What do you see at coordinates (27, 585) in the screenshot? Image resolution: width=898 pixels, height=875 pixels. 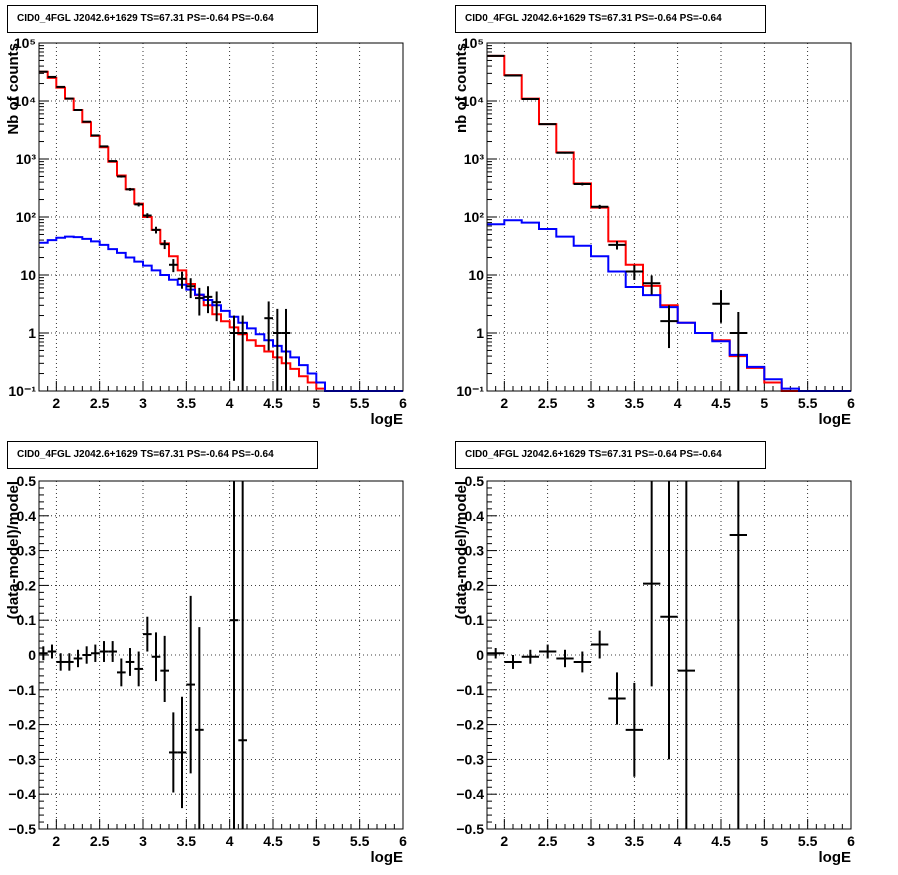 I see `y-tick-label: 0.2` at bounding box center [27, 585].